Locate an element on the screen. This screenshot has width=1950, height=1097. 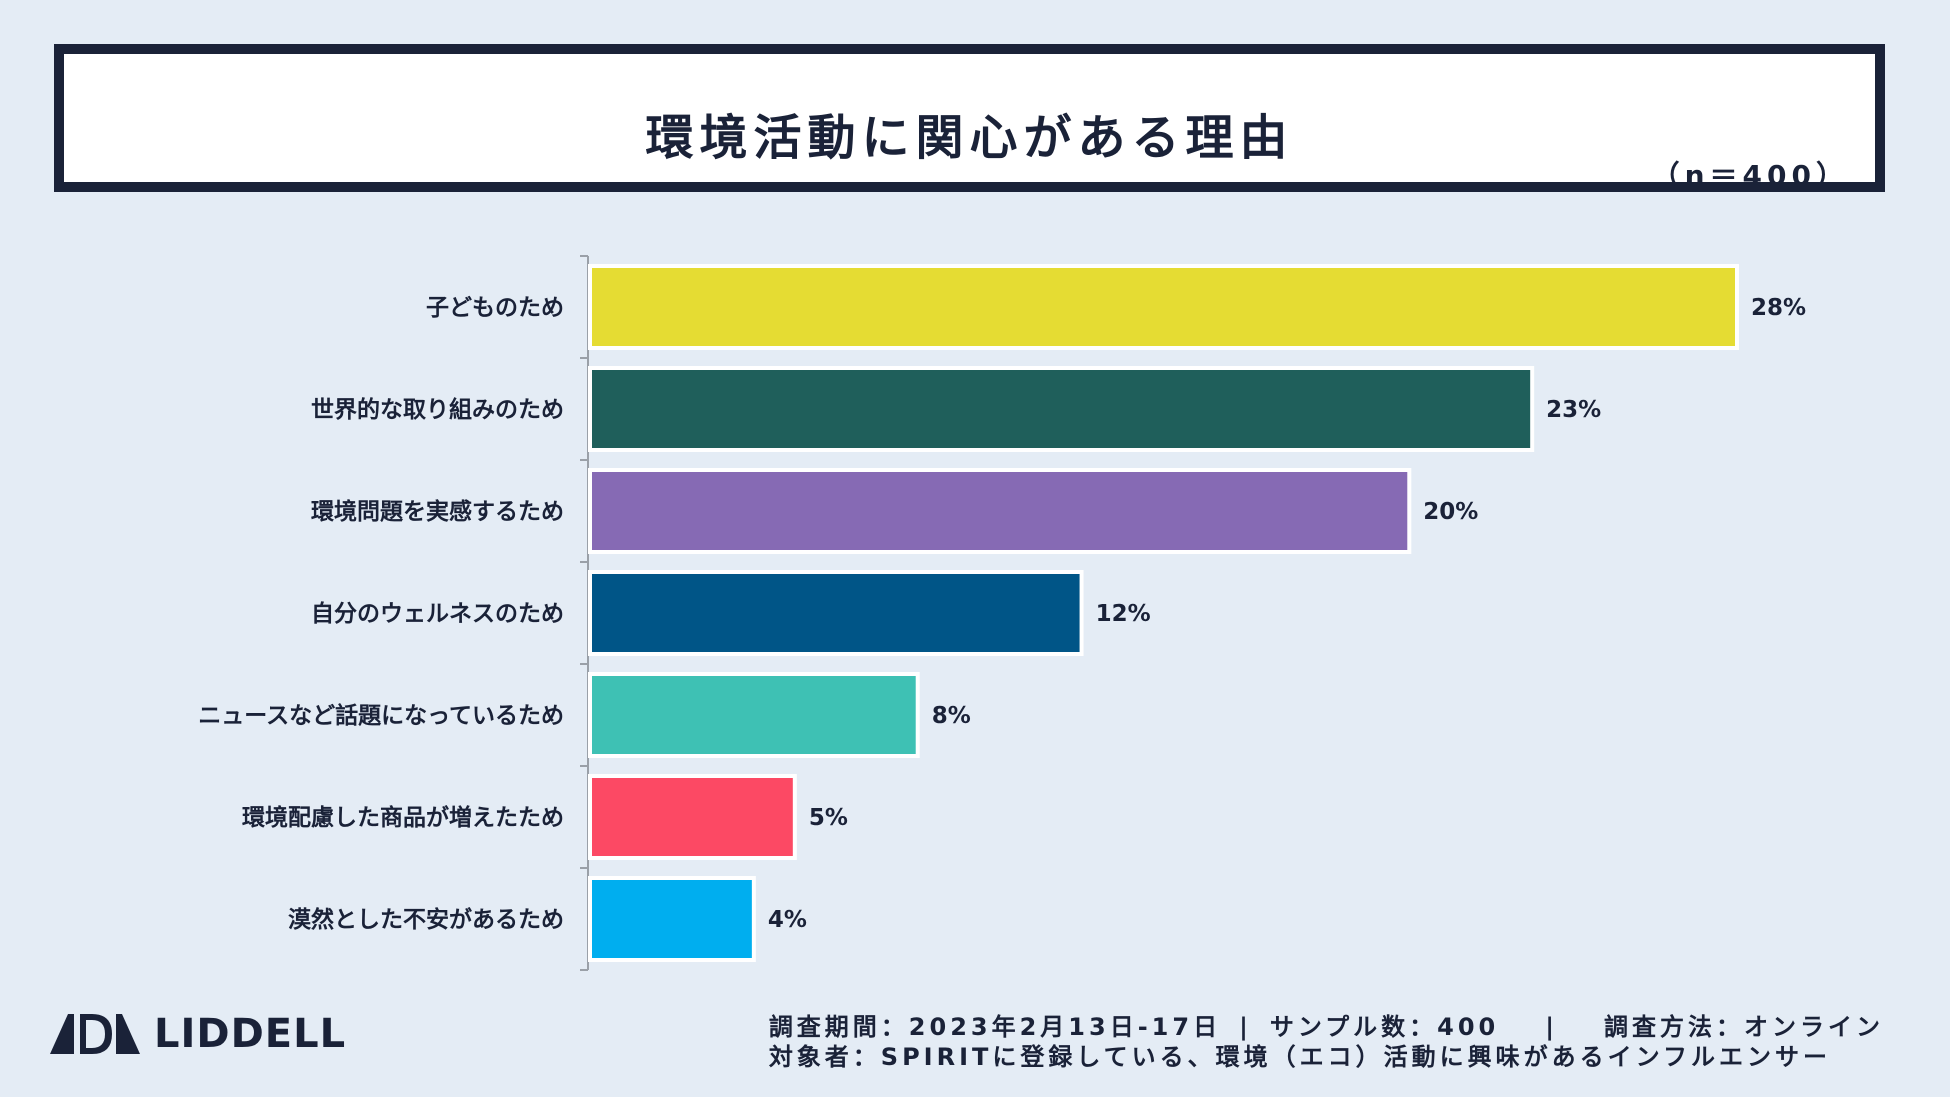
liddell-logo-icon is located at coordinates (95, 1034).